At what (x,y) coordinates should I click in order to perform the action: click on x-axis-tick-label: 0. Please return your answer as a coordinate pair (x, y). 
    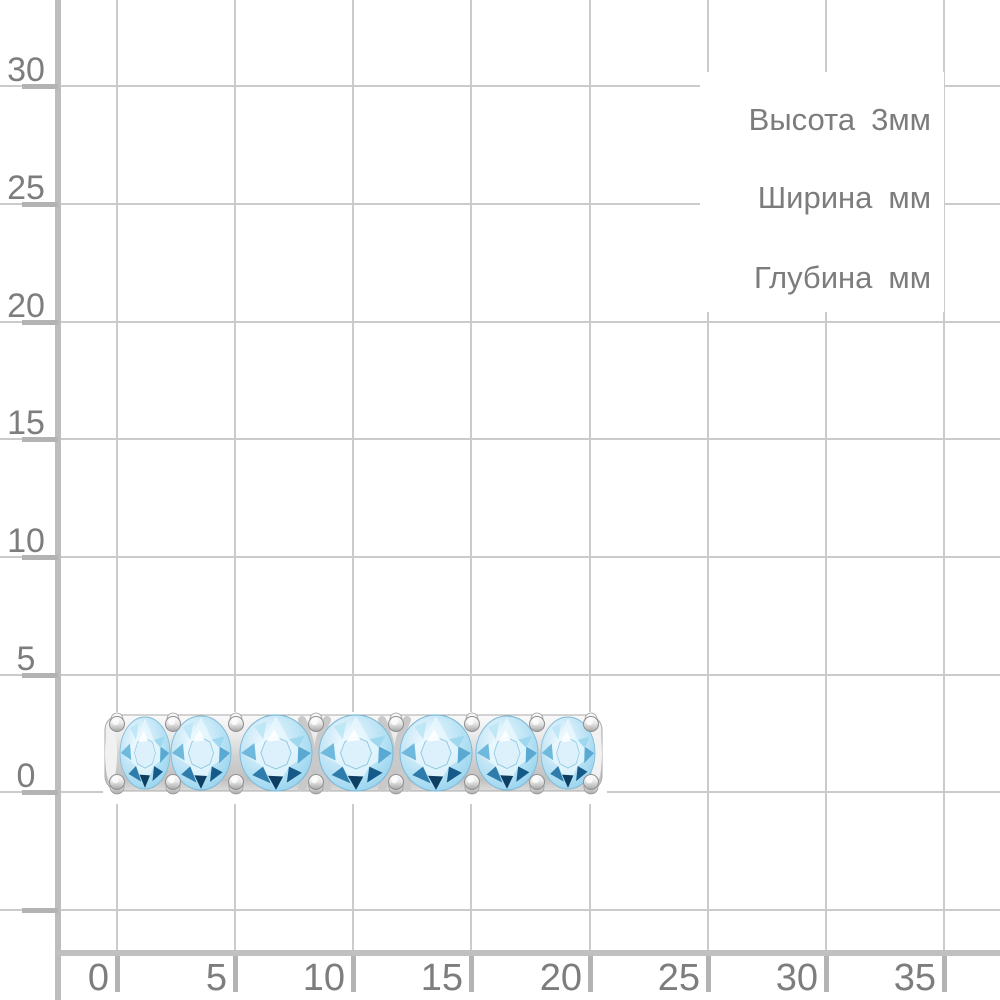
    Looking at the image, I should click on (98, 978).